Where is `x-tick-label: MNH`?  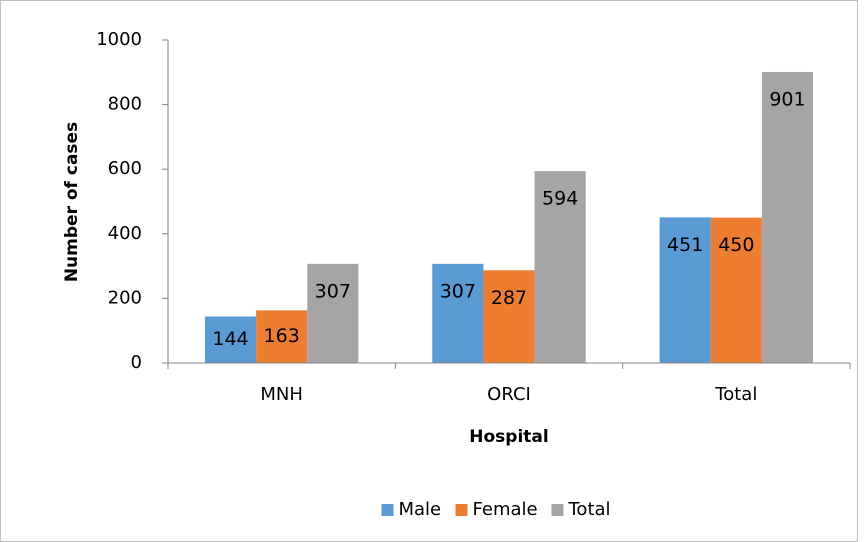 x-tick-label: MNH is located at coordinates (281, 394).